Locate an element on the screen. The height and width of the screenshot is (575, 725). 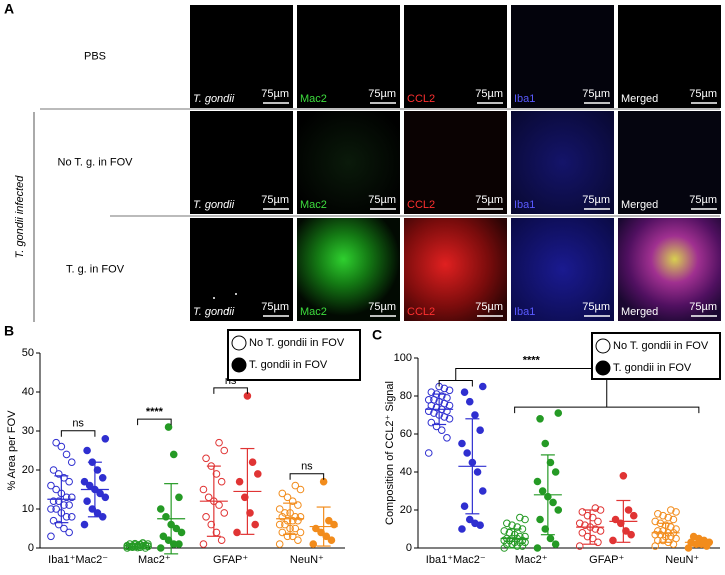
y-tick-label: 100 is located at coordinates (403, 358).